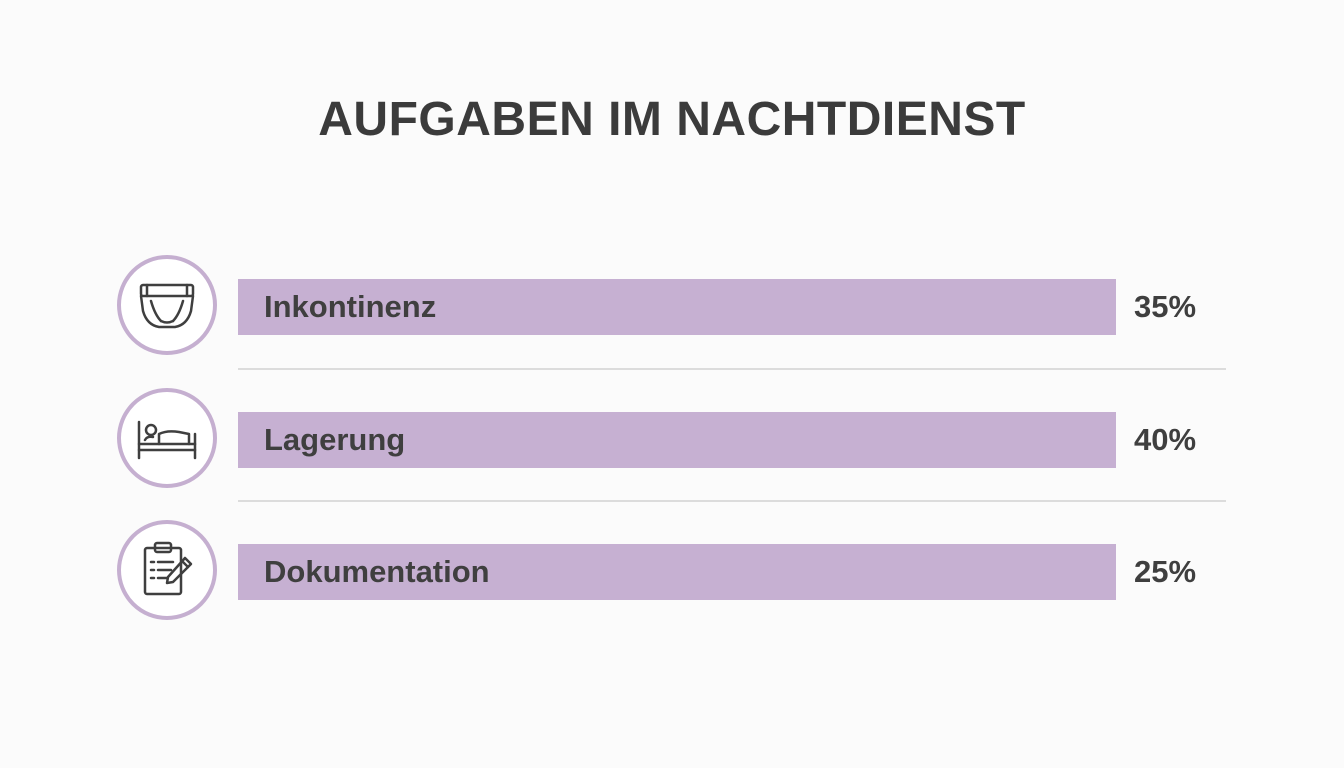 The width and height of the screenshot is (1344, 768). I want to click on bar-row-inkontinenz: Inkontinenz 35%, so click(672, 307).